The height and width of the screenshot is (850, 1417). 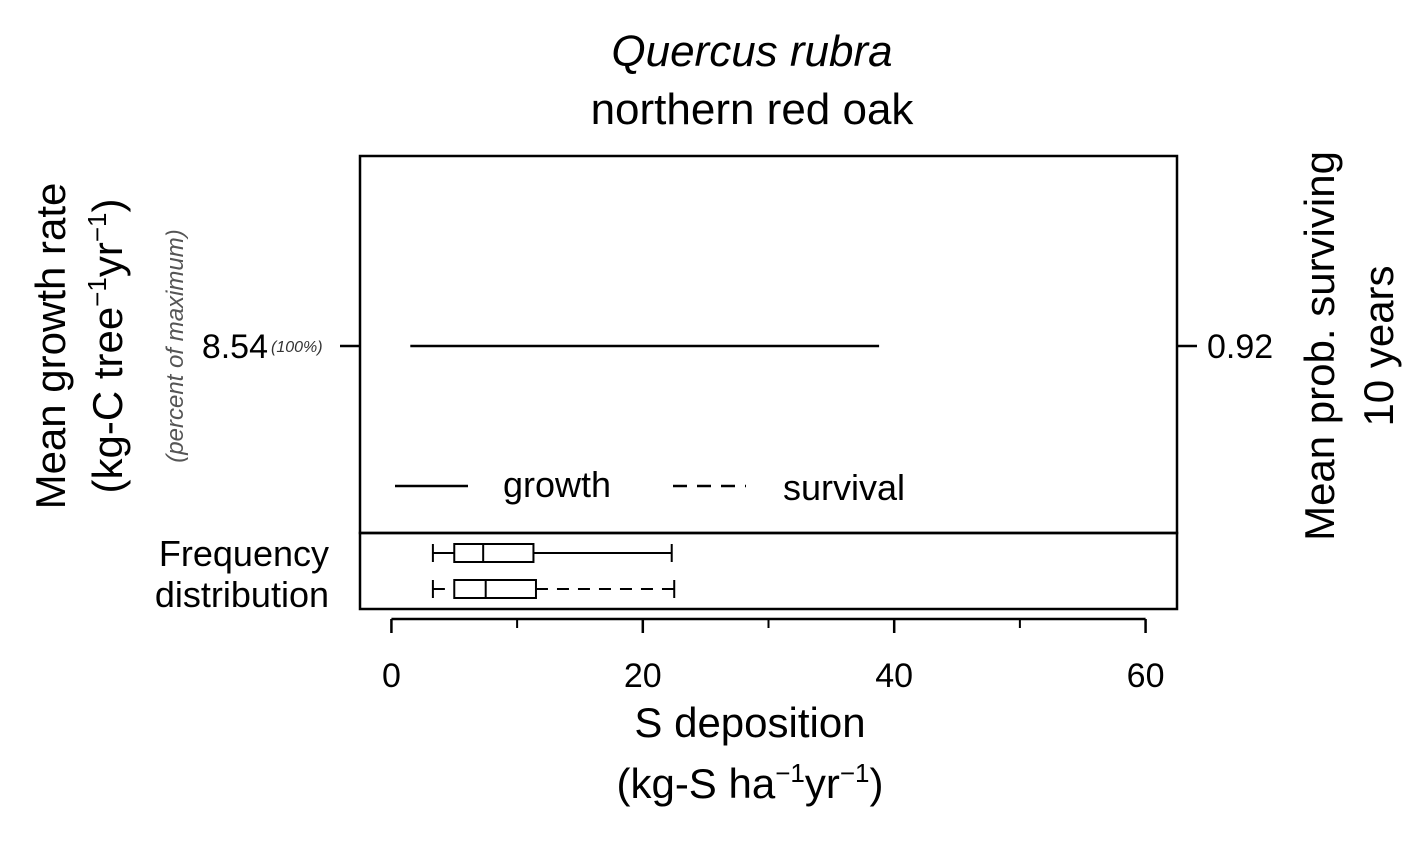 I want to click on freq-label-line2: distribution, so click(x=242, y=594).